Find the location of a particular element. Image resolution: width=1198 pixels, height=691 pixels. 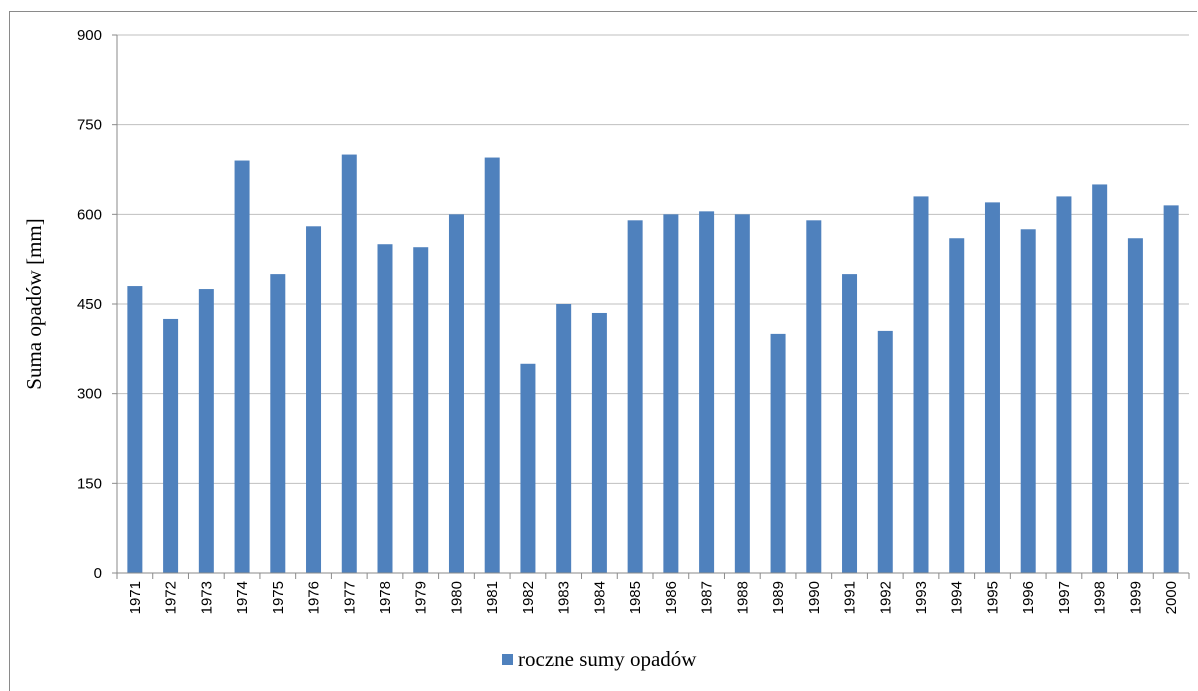

x-tick-label-1992: 1992 is located at coordinates (885, 597).